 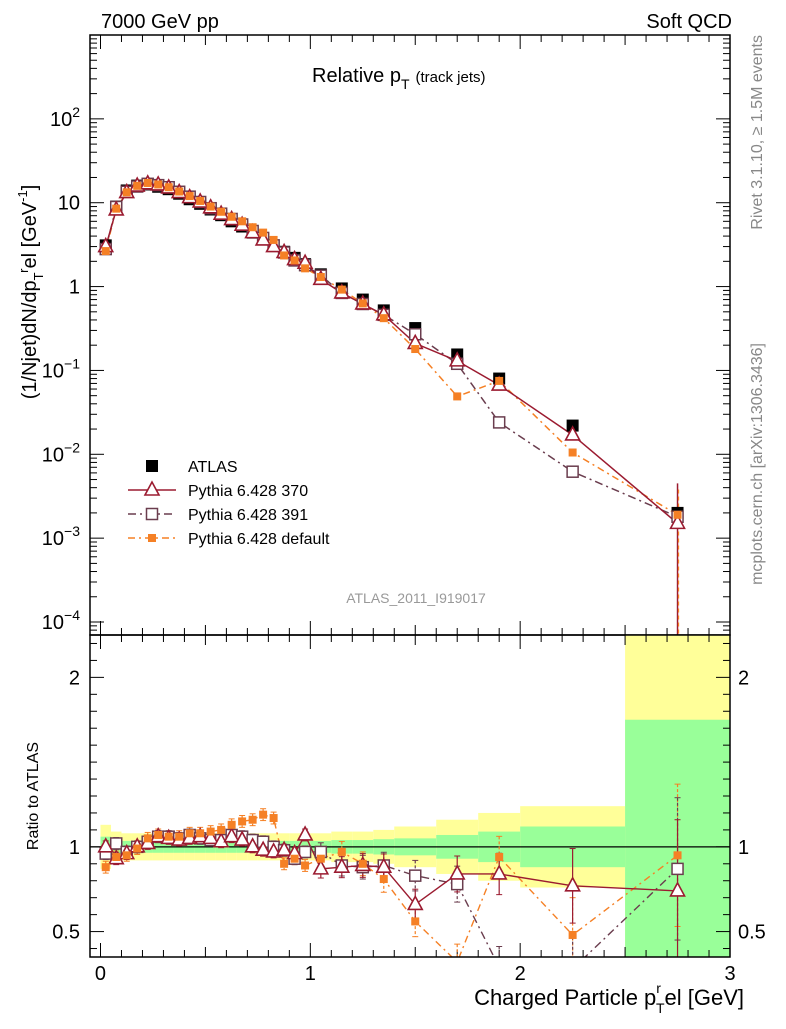 What do you see at coordinates (30, 188) in the screenshot?
I see `main-y-label-part: ]` at bounding box center [30, 188].